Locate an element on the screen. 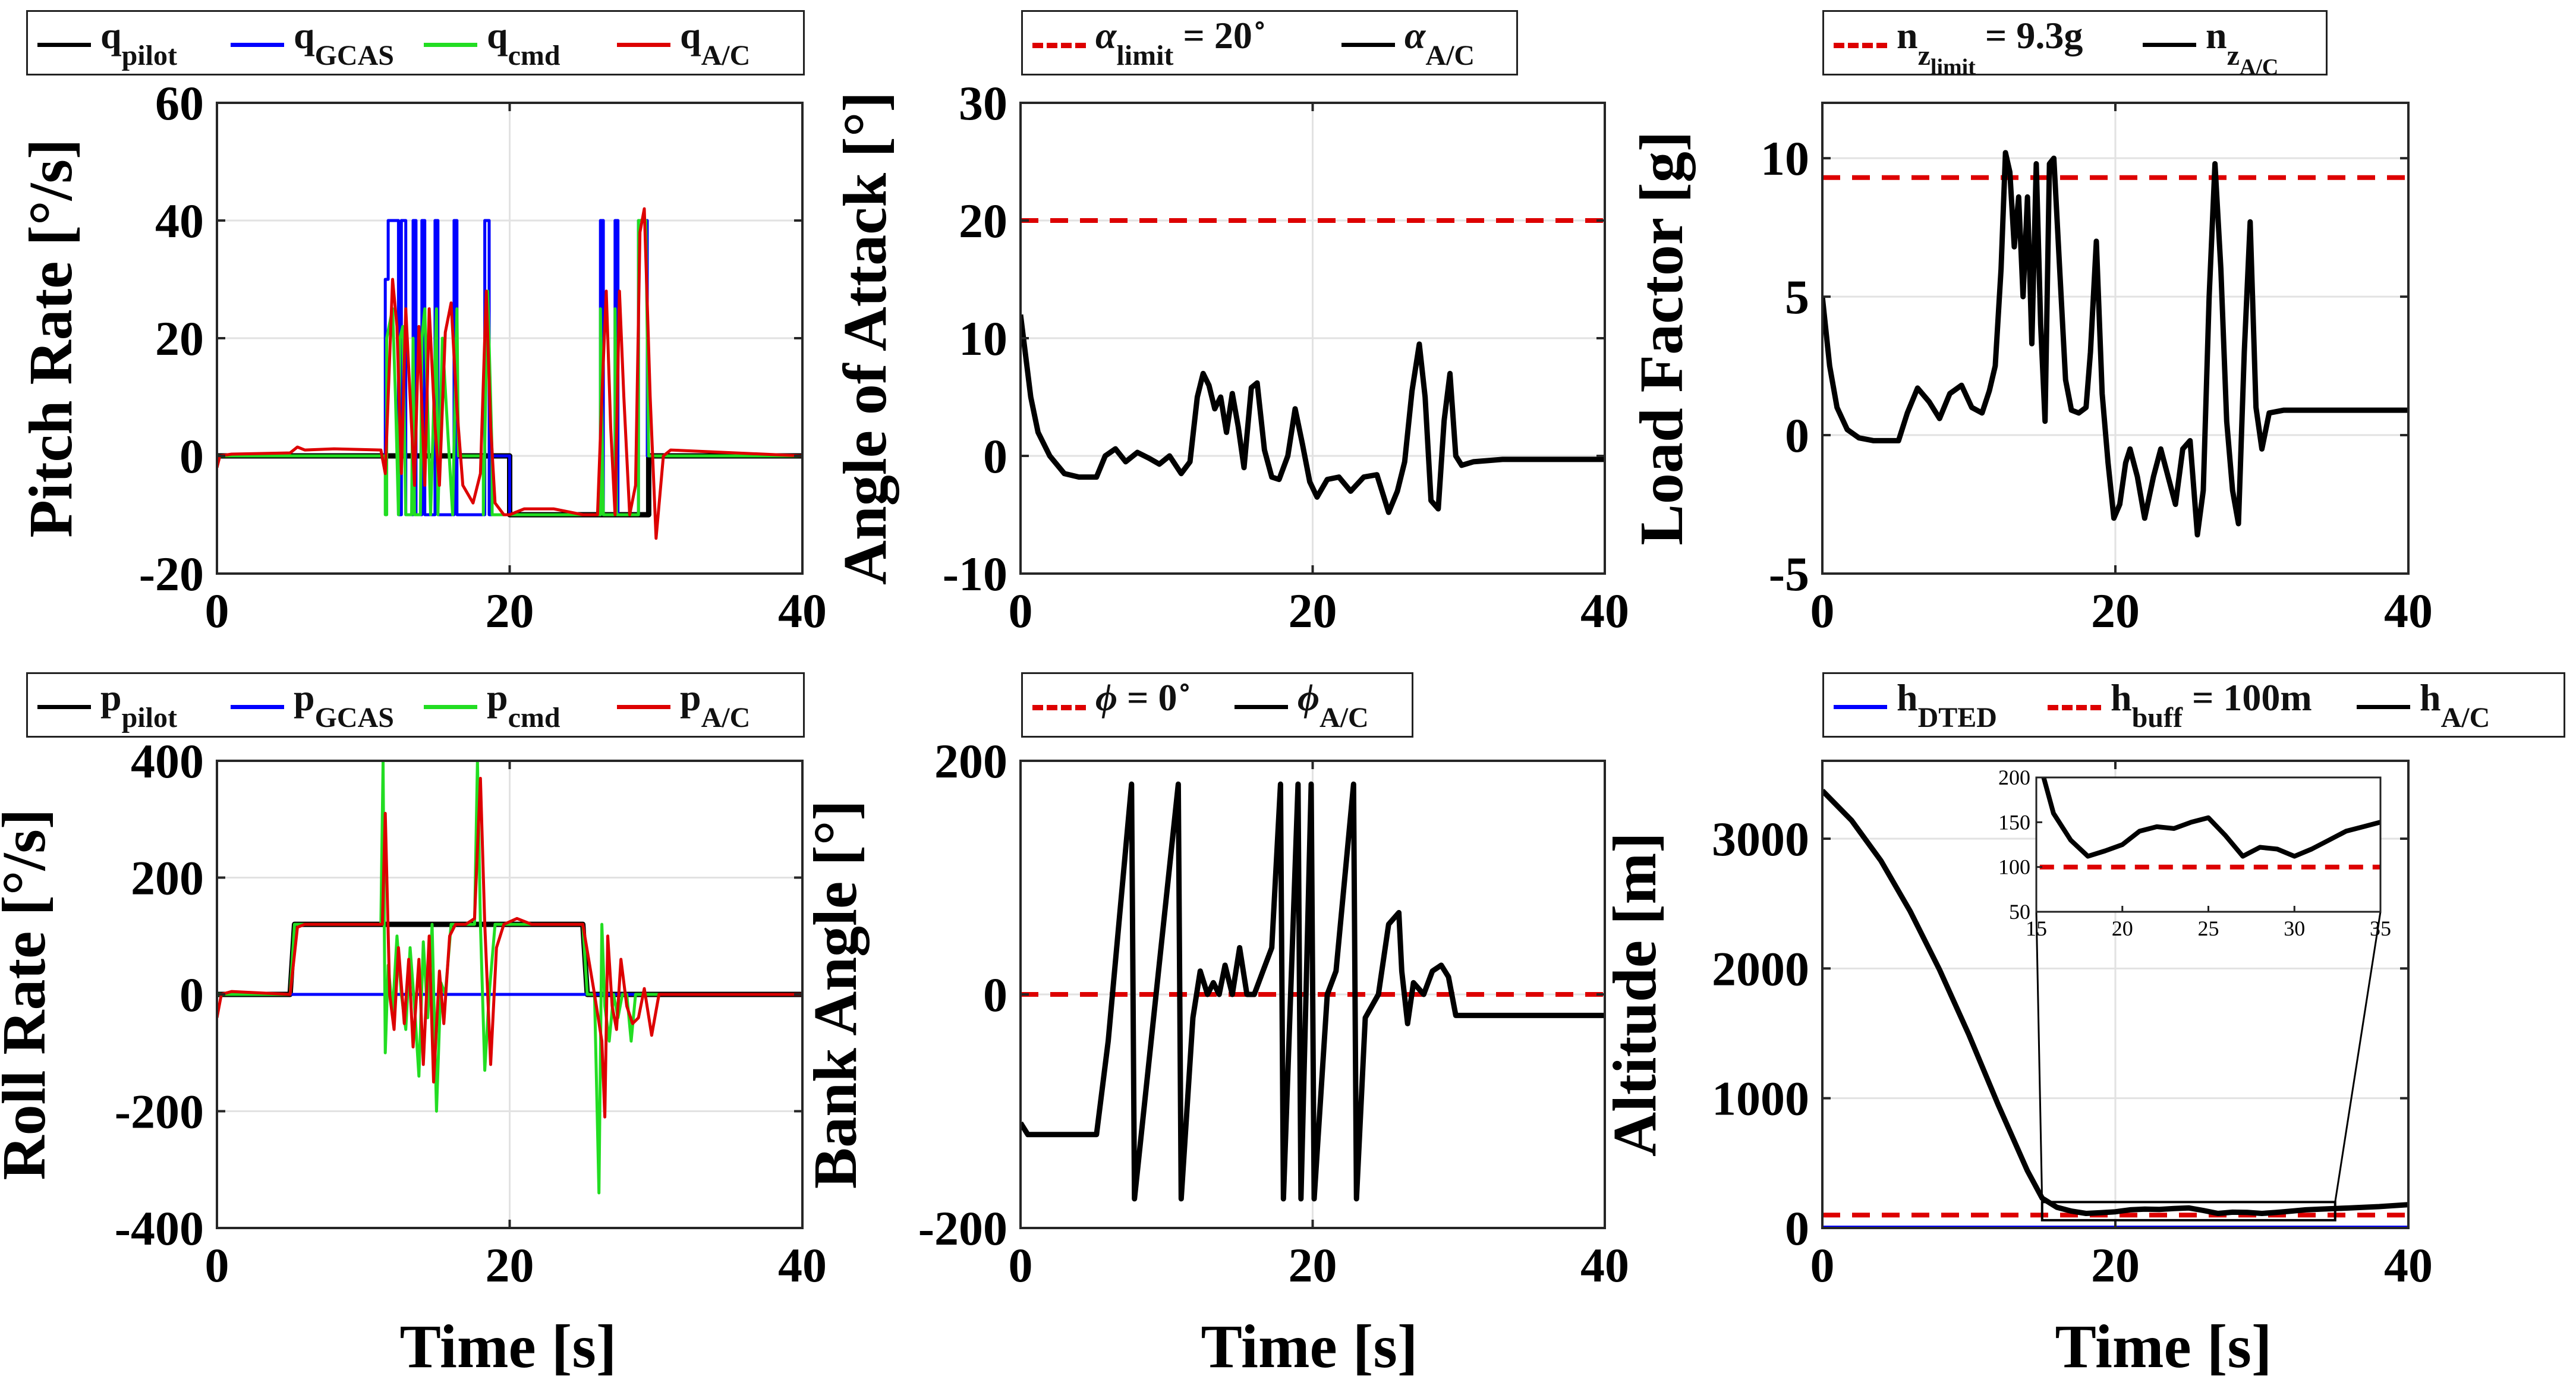 The height and width of the screenshot is (1376, 2576). y-tick-label: 3000 is located at coordinates (1760, 839).